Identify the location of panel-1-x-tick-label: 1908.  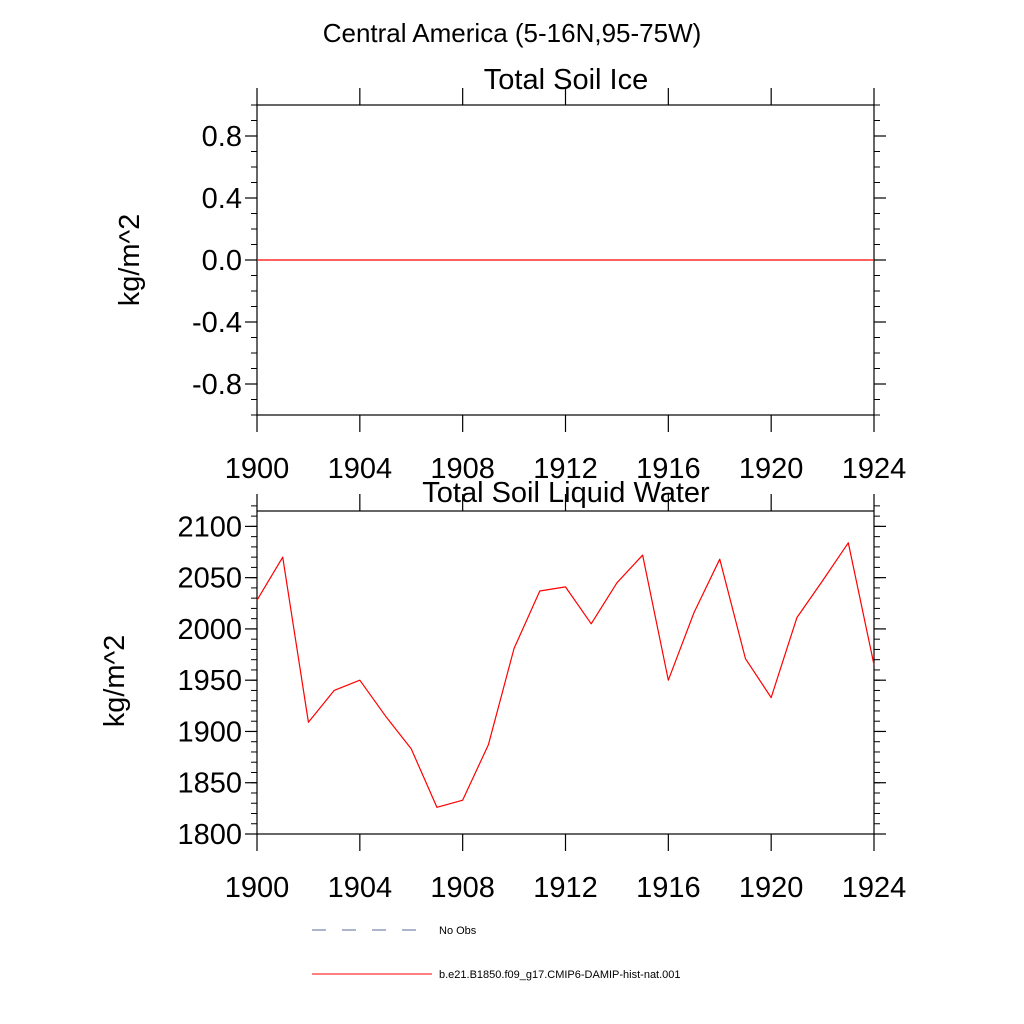
(462, 469).